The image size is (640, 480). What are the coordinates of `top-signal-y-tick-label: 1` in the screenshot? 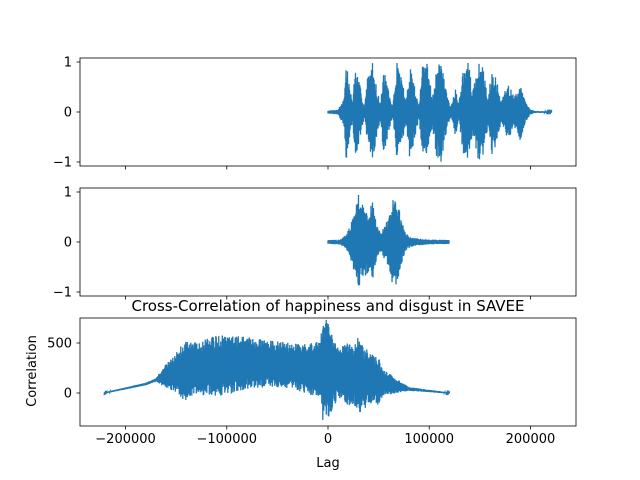 It's located at (68, 63).